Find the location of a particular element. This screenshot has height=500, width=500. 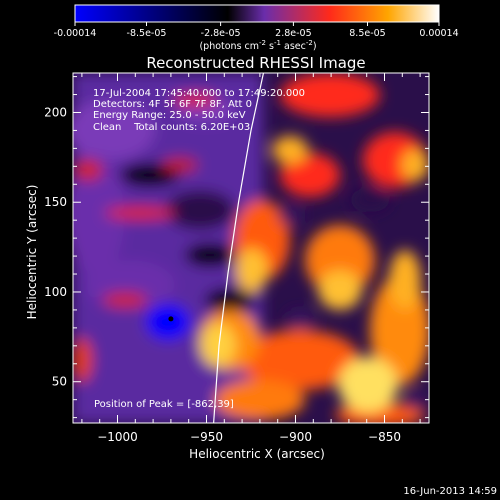

x-tick-label: −900 is located at coordinates (295, 437).